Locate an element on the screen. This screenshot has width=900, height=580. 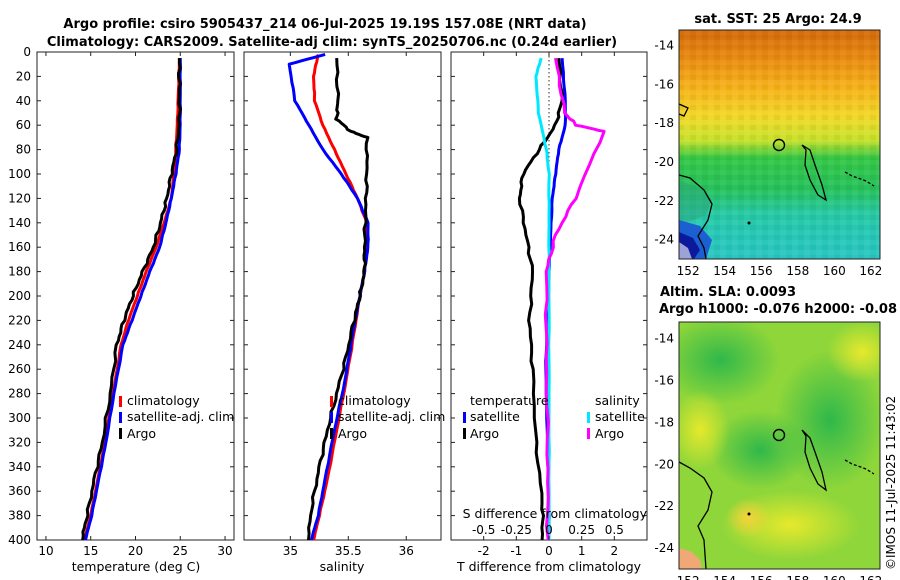
sla-high-blob is located at coordinates (853, 352).